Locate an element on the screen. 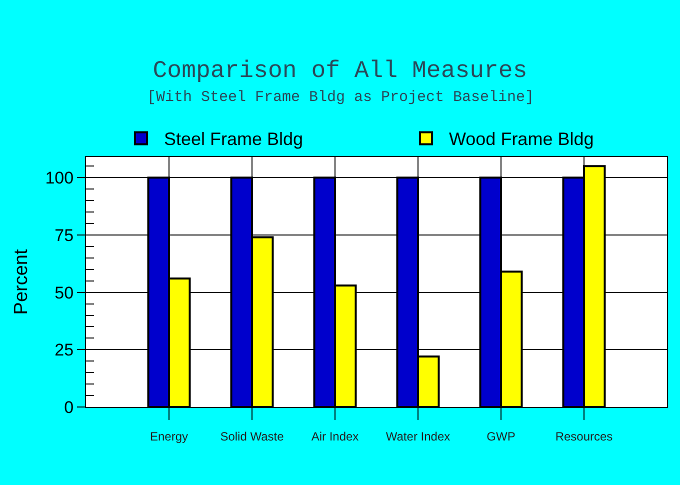 Image resolution: width=680 pixels, height=485 pixels. legend-label: Steel Frame Bldg is located at coordinates (234, 139).